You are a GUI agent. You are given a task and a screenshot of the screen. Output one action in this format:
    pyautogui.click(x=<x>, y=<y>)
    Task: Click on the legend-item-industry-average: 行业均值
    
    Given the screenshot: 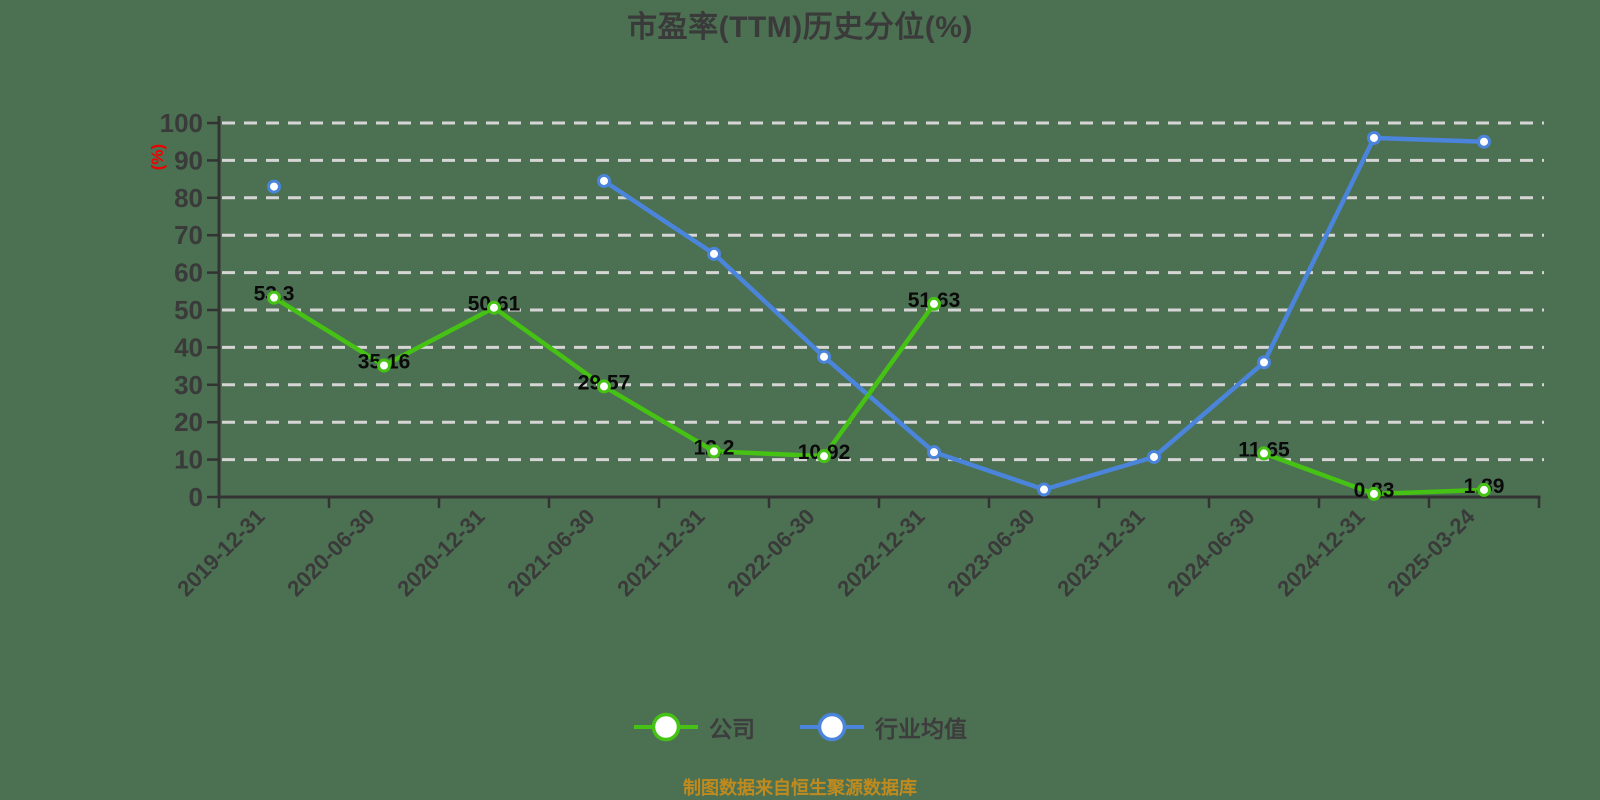 What is the action you would take?
    pyautogui.click(x=883, y=727)
    